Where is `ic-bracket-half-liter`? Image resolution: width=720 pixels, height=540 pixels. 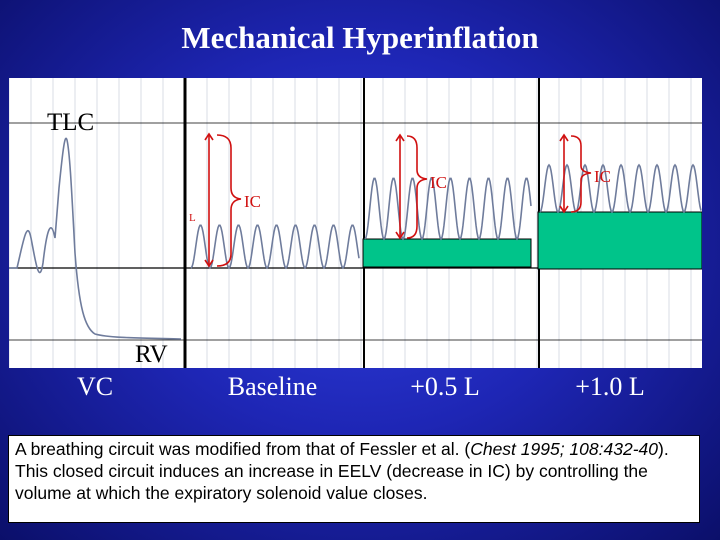
ic-bracket-half-liter is located at coordinates (411, 186).